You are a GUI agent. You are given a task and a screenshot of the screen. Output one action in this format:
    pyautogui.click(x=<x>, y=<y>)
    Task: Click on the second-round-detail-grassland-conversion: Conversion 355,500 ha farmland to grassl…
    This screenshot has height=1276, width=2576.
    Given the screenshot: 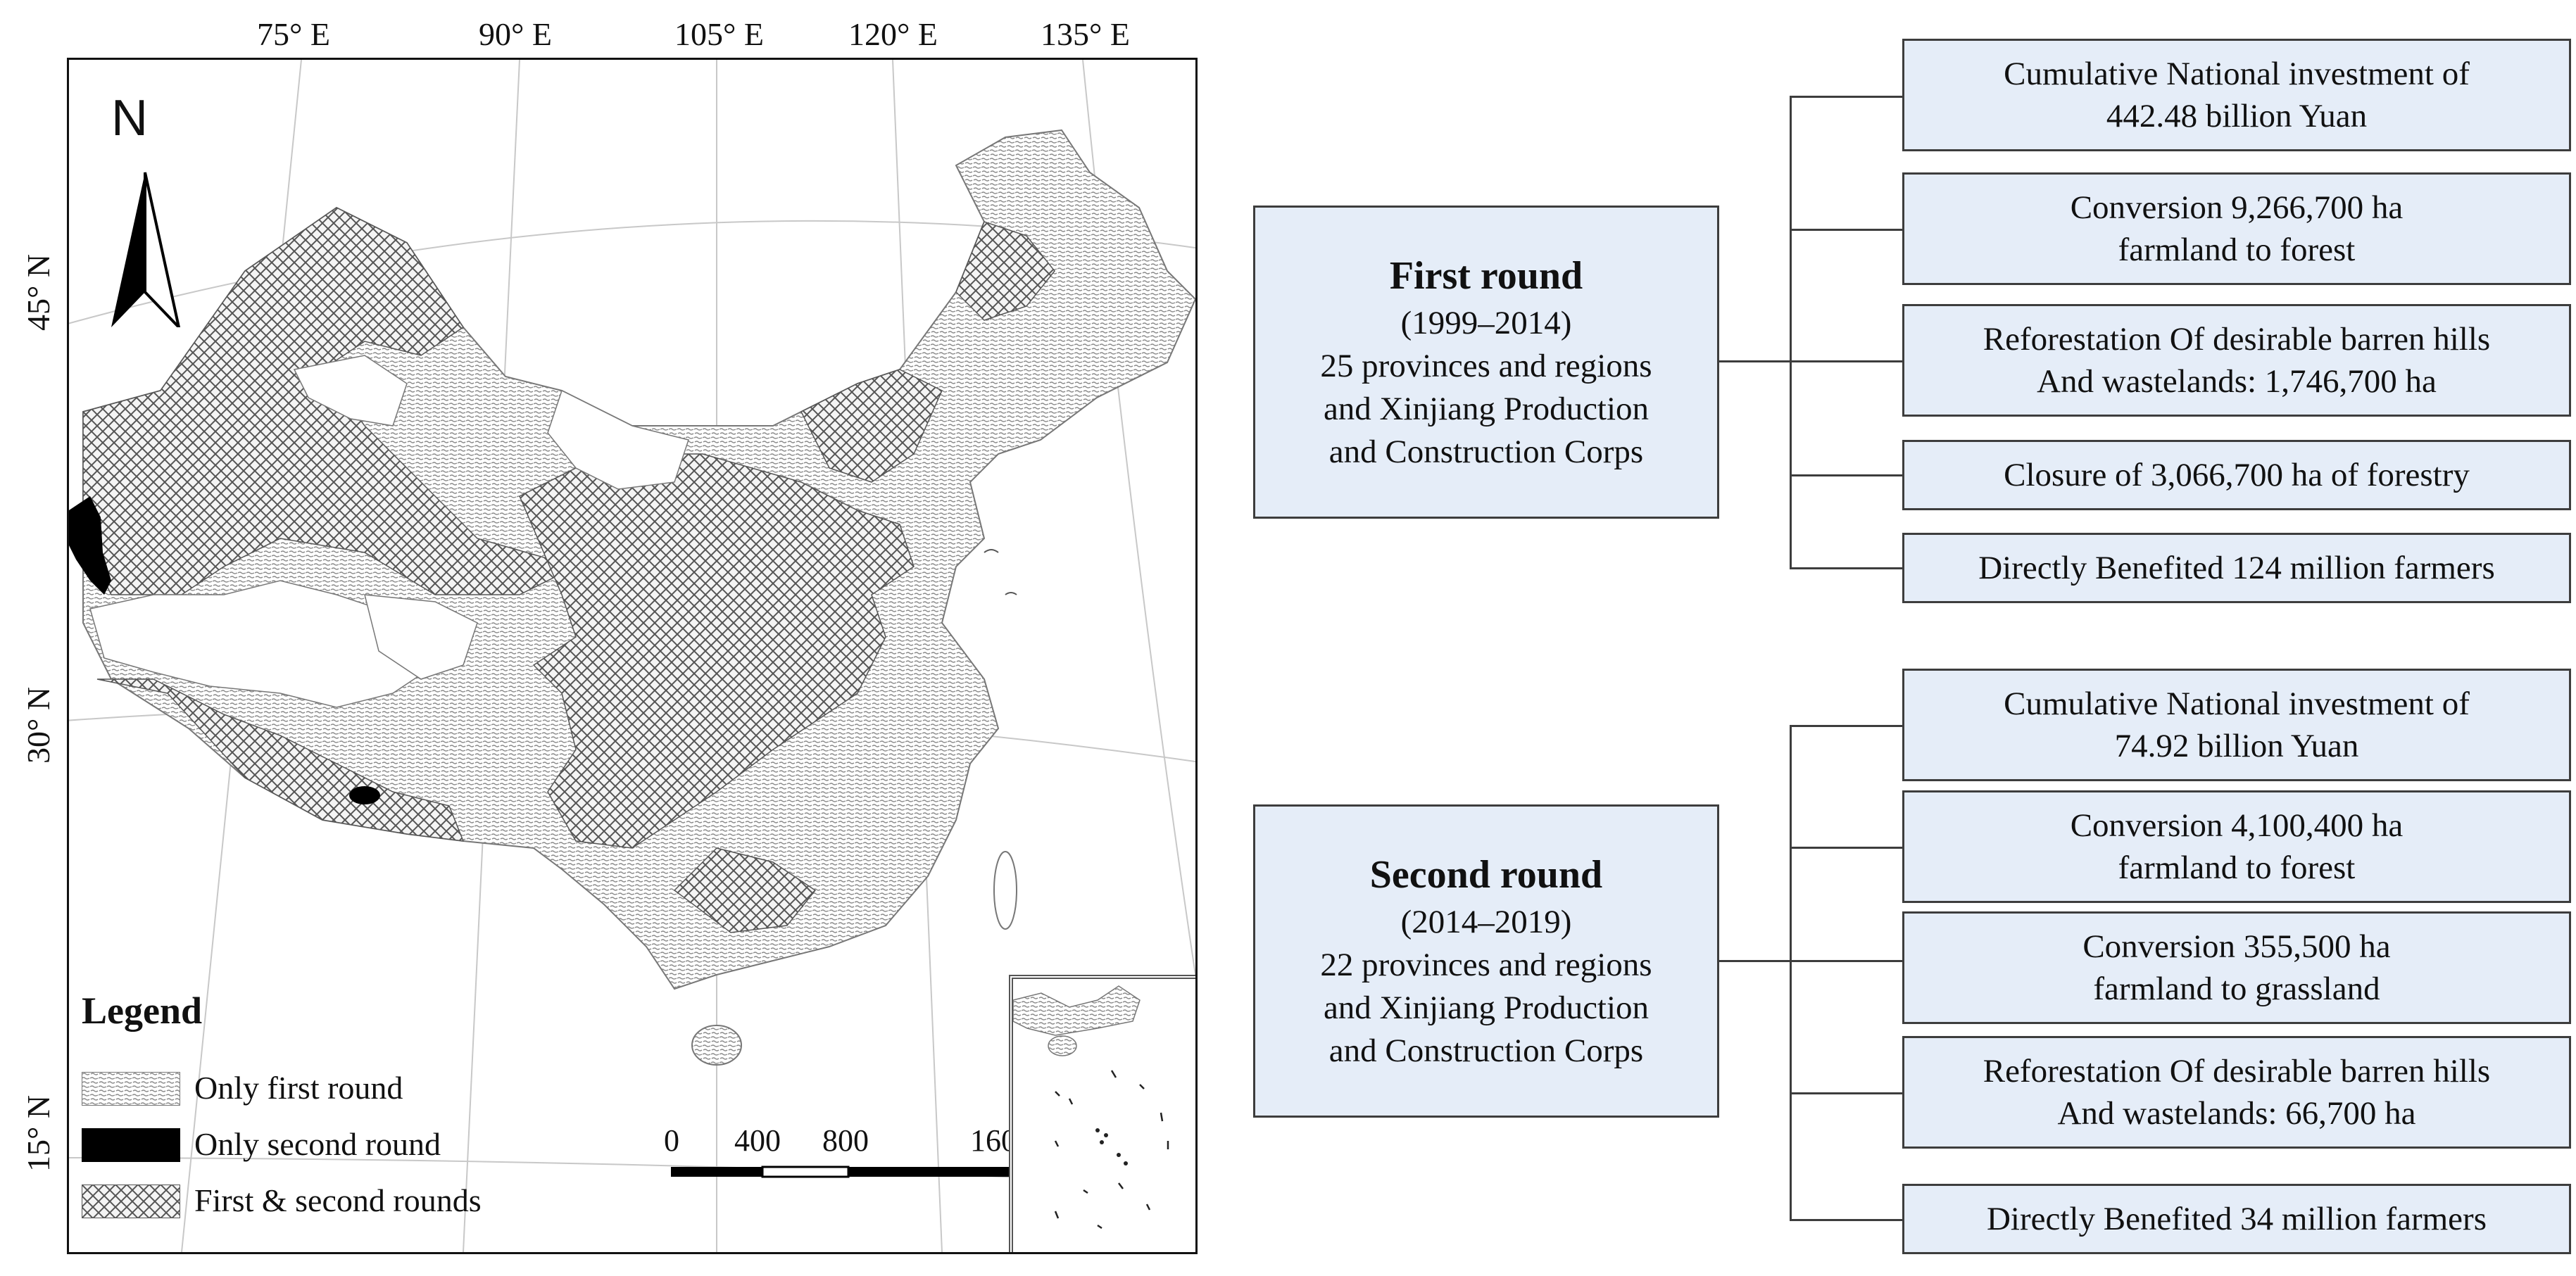 What is the action you would take?
    pyautogui.click(x=2237, y=967)
    